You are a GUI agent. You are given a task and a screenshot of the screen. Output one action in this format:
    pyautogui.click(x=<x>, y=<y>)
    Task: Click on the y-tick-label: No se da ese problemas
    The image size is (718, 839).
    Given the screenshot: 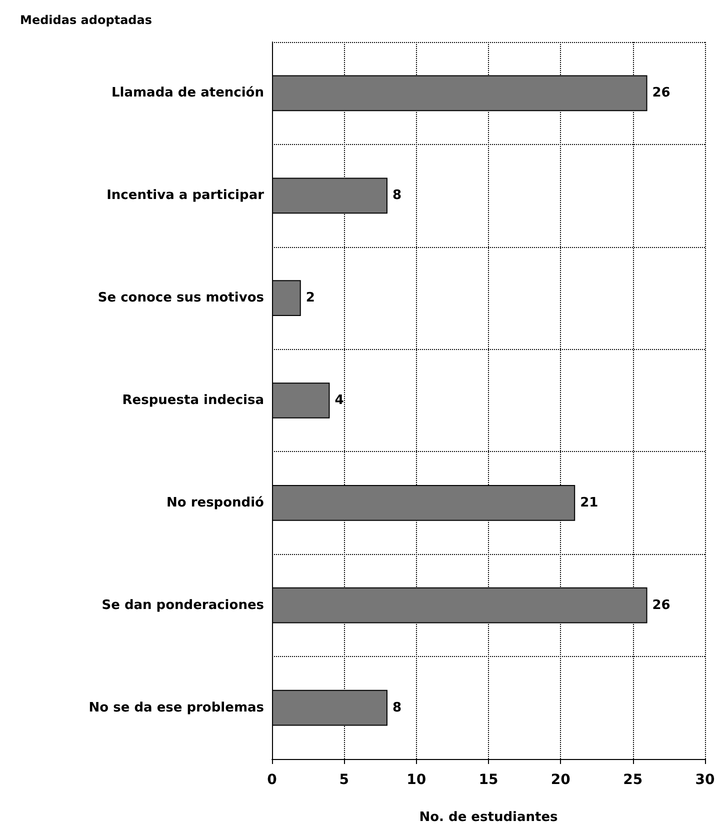 What is the action you would take?
    pyautogui.click(x=176, y=708)
    